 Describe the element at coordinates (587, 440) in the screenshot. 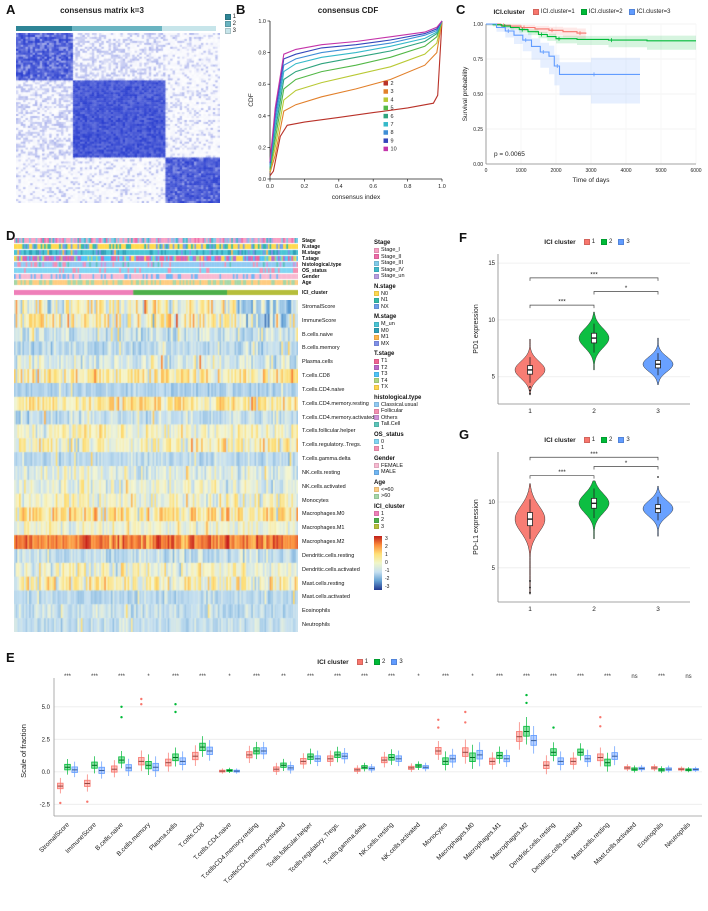

I see `pdl1-legend: ICI cluster 1 2 3` at that location.